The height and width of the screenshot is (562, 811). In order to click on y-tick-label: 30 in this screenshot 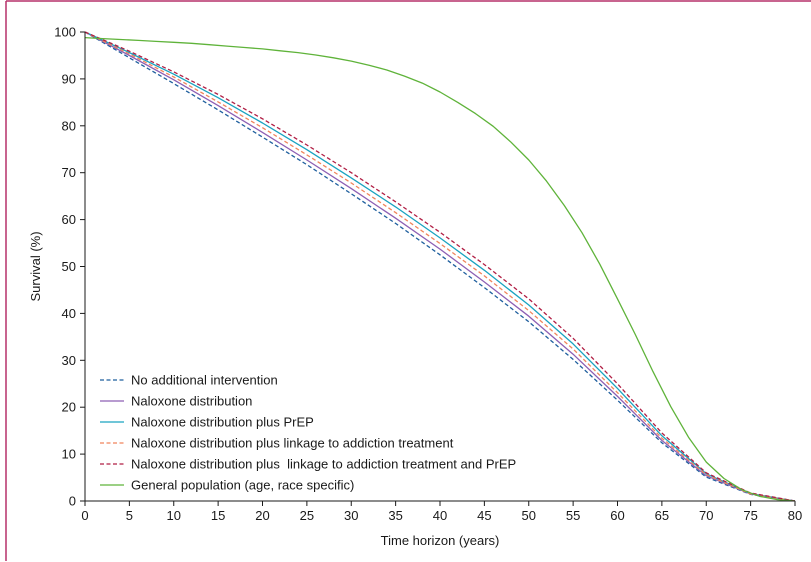, I will do `click(69, 360)`.